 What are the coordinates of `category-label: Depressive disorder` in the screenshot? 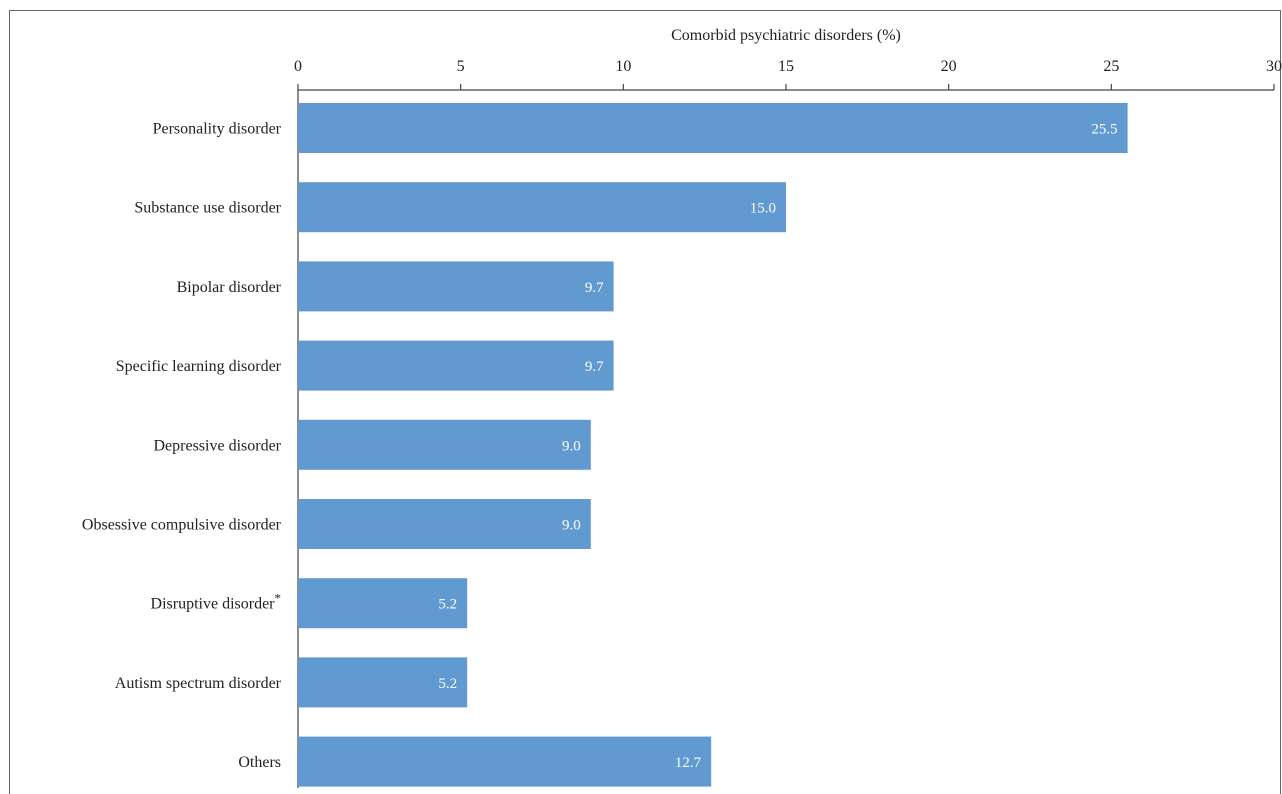 It's located at (217, 445).